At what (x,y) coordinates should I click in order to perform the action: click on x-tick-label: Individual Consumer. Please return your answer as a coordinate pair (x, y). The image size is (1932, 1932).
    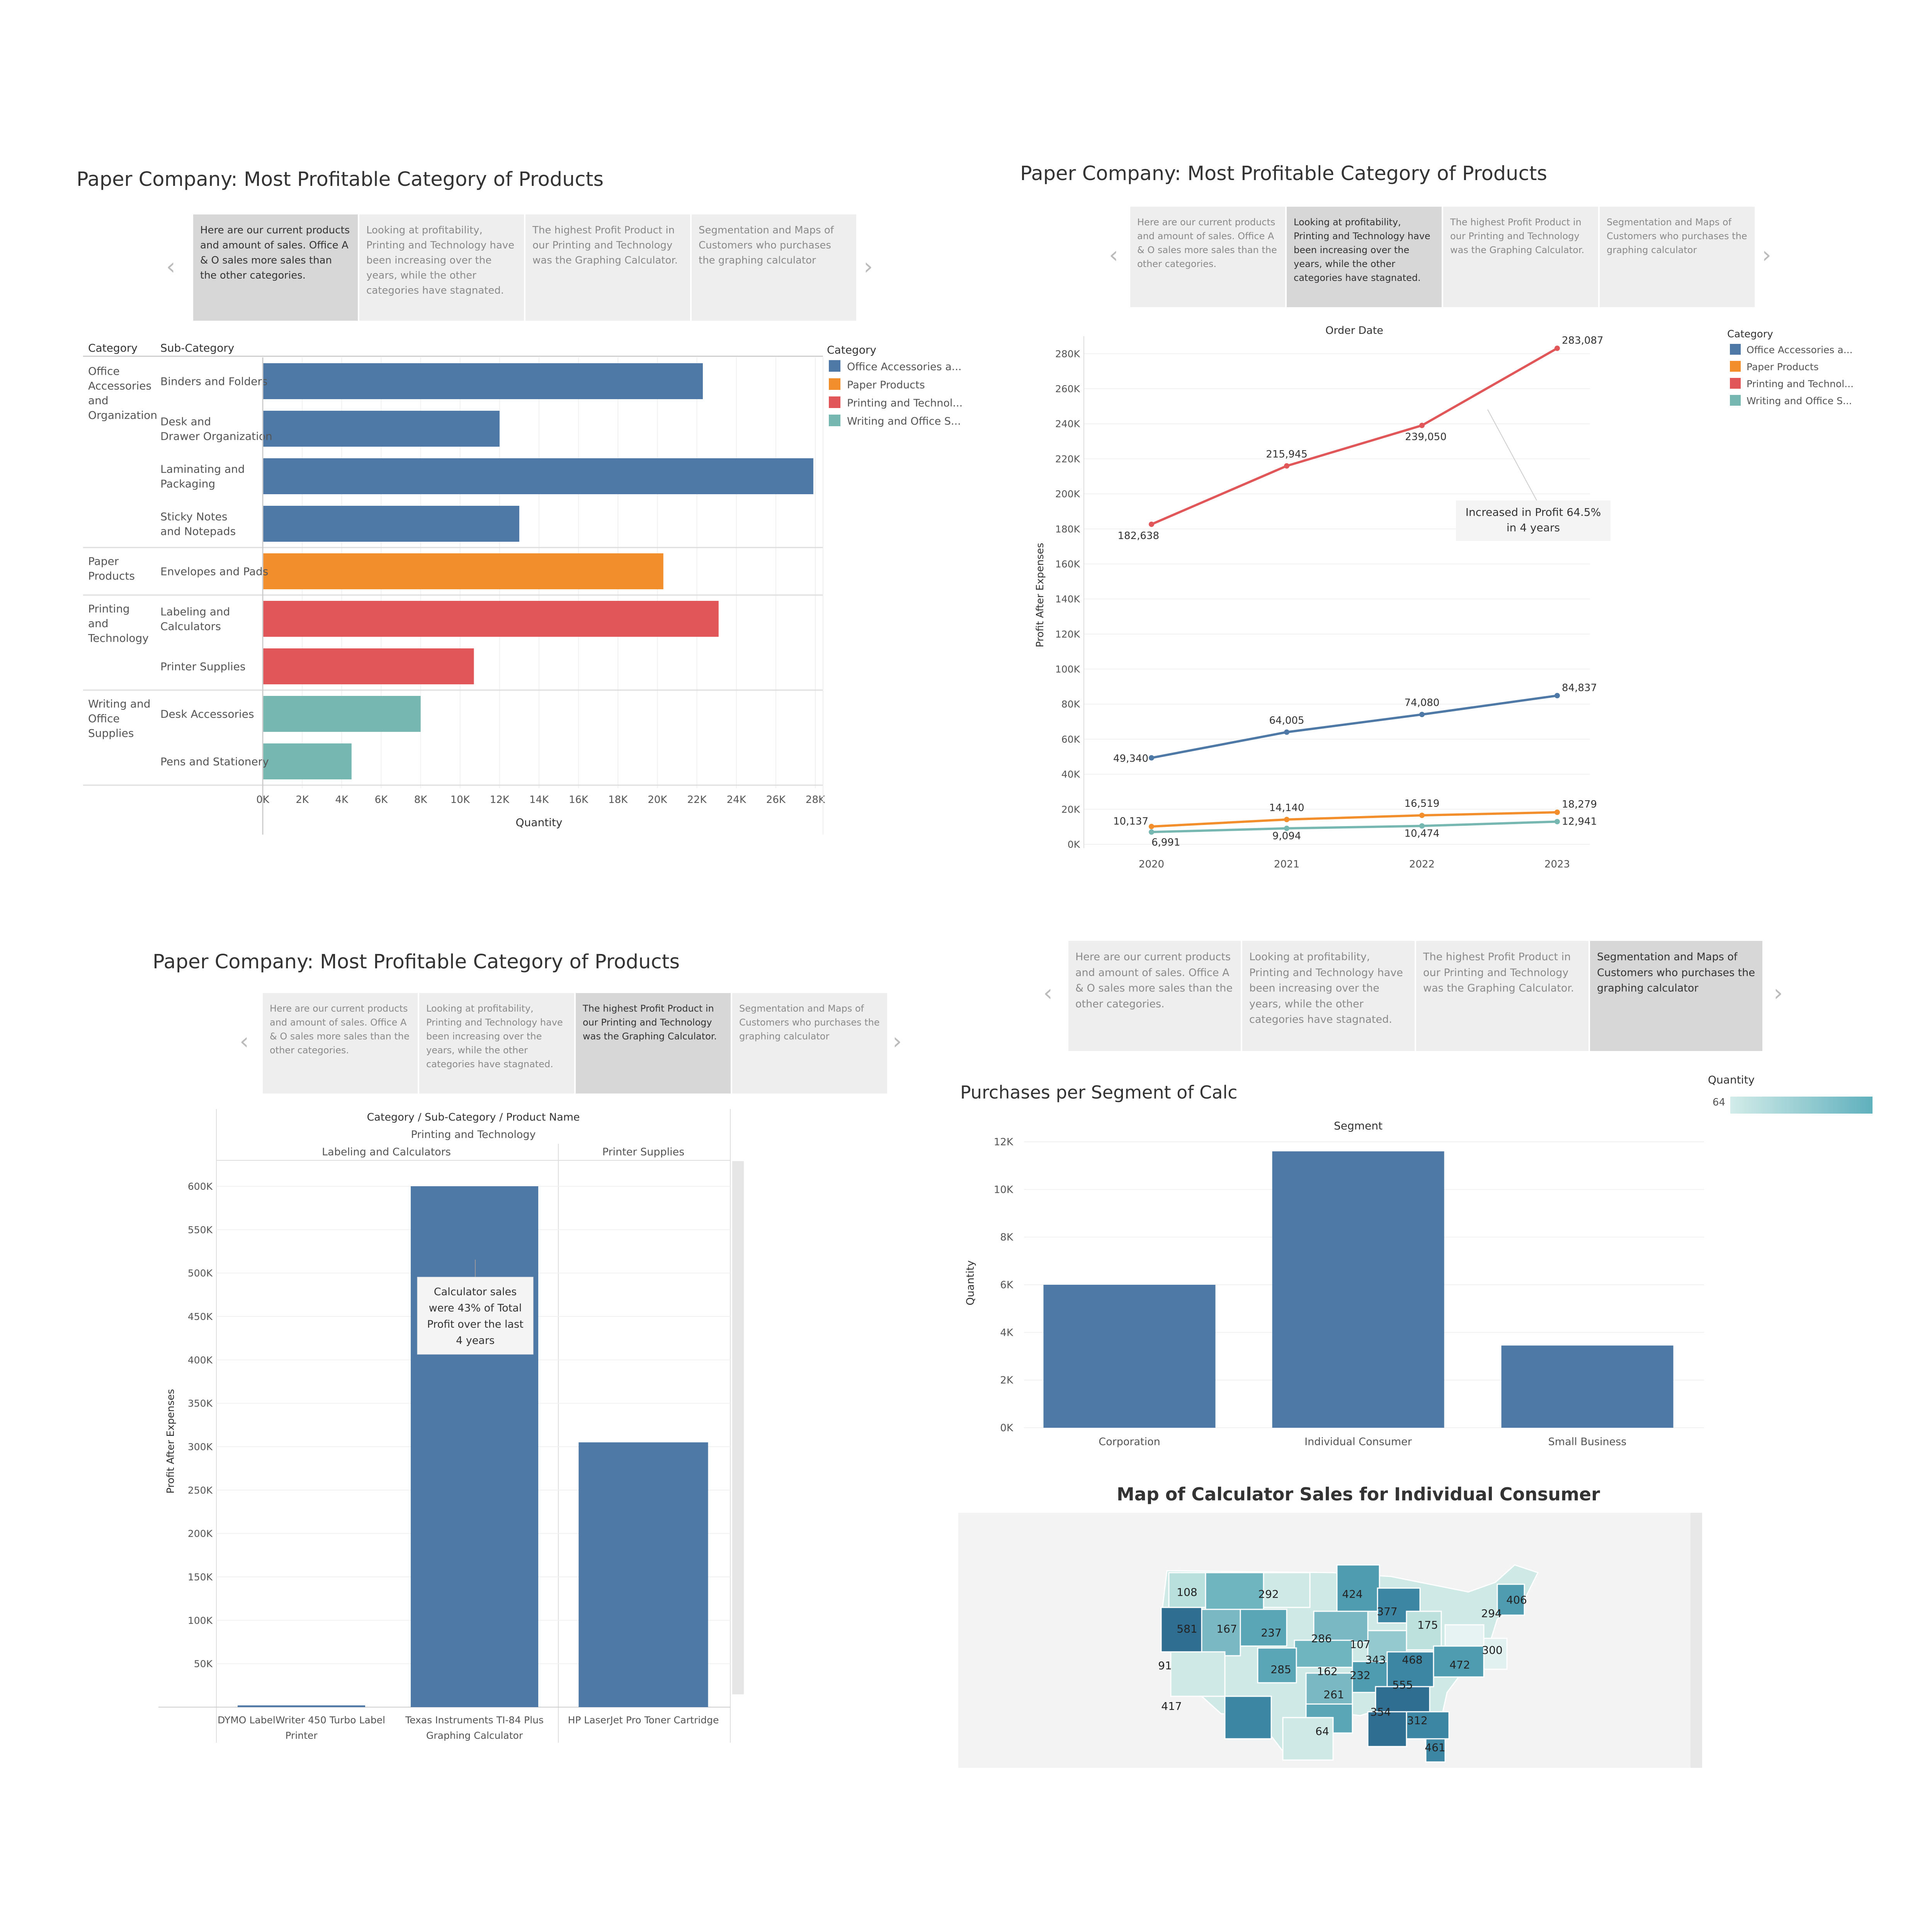
    Looking at the image, I should click on (1358, 1442).